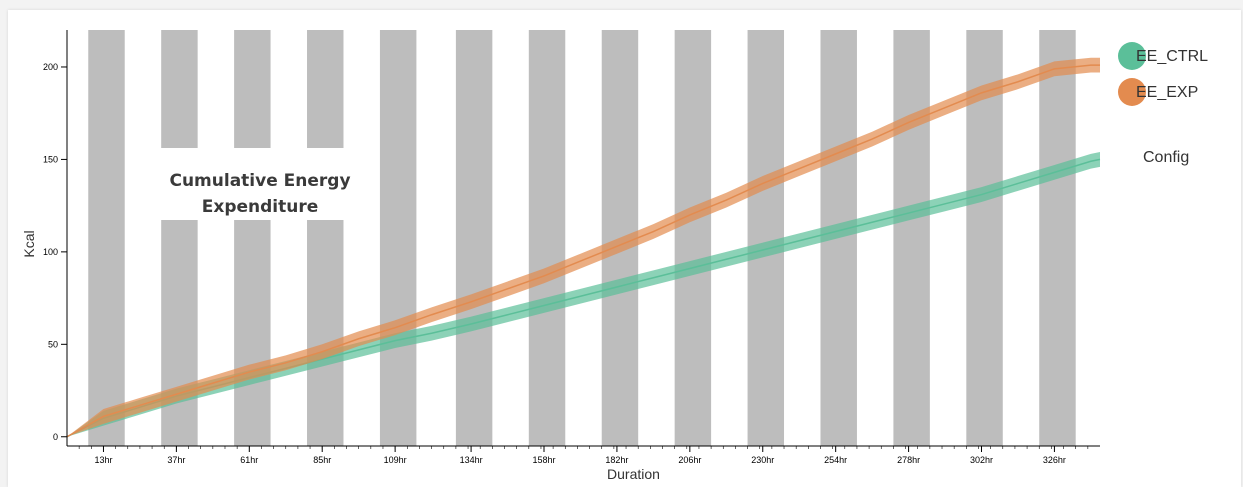  I want to click on y-axis-label: Kcal, so click(29, 243).